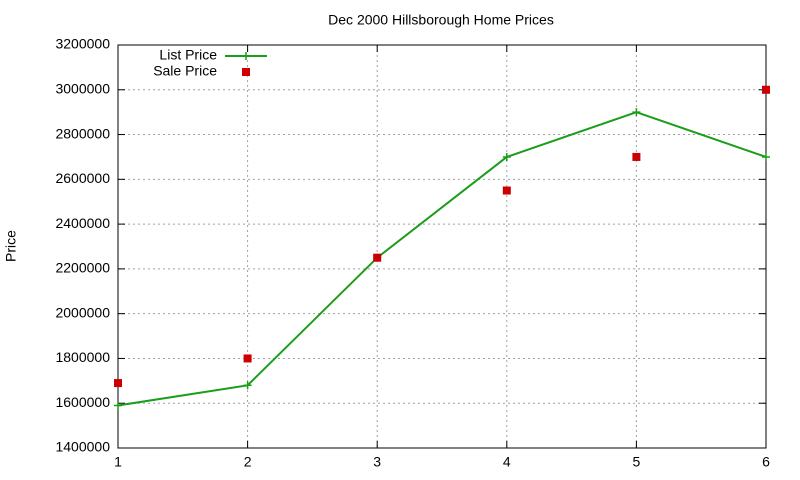 The height and width of the screenshot is (480, 800). Describe the element at coordinates (118, 462) in the screenshot. I see `x-tick-label: 1` at that location.